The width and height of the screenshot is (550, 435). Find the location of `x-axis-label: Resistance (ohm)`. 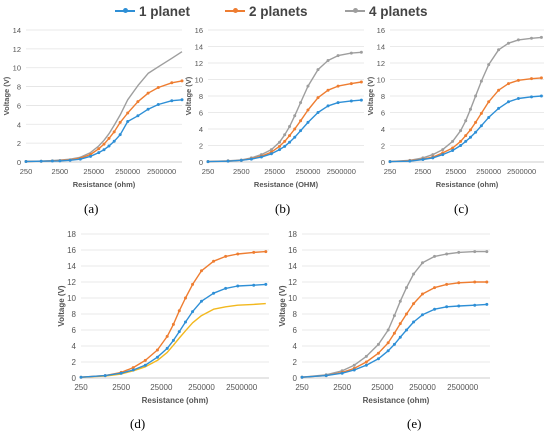

x-axis-label: Resistance (ohm) is located at coordinates (396, 400).